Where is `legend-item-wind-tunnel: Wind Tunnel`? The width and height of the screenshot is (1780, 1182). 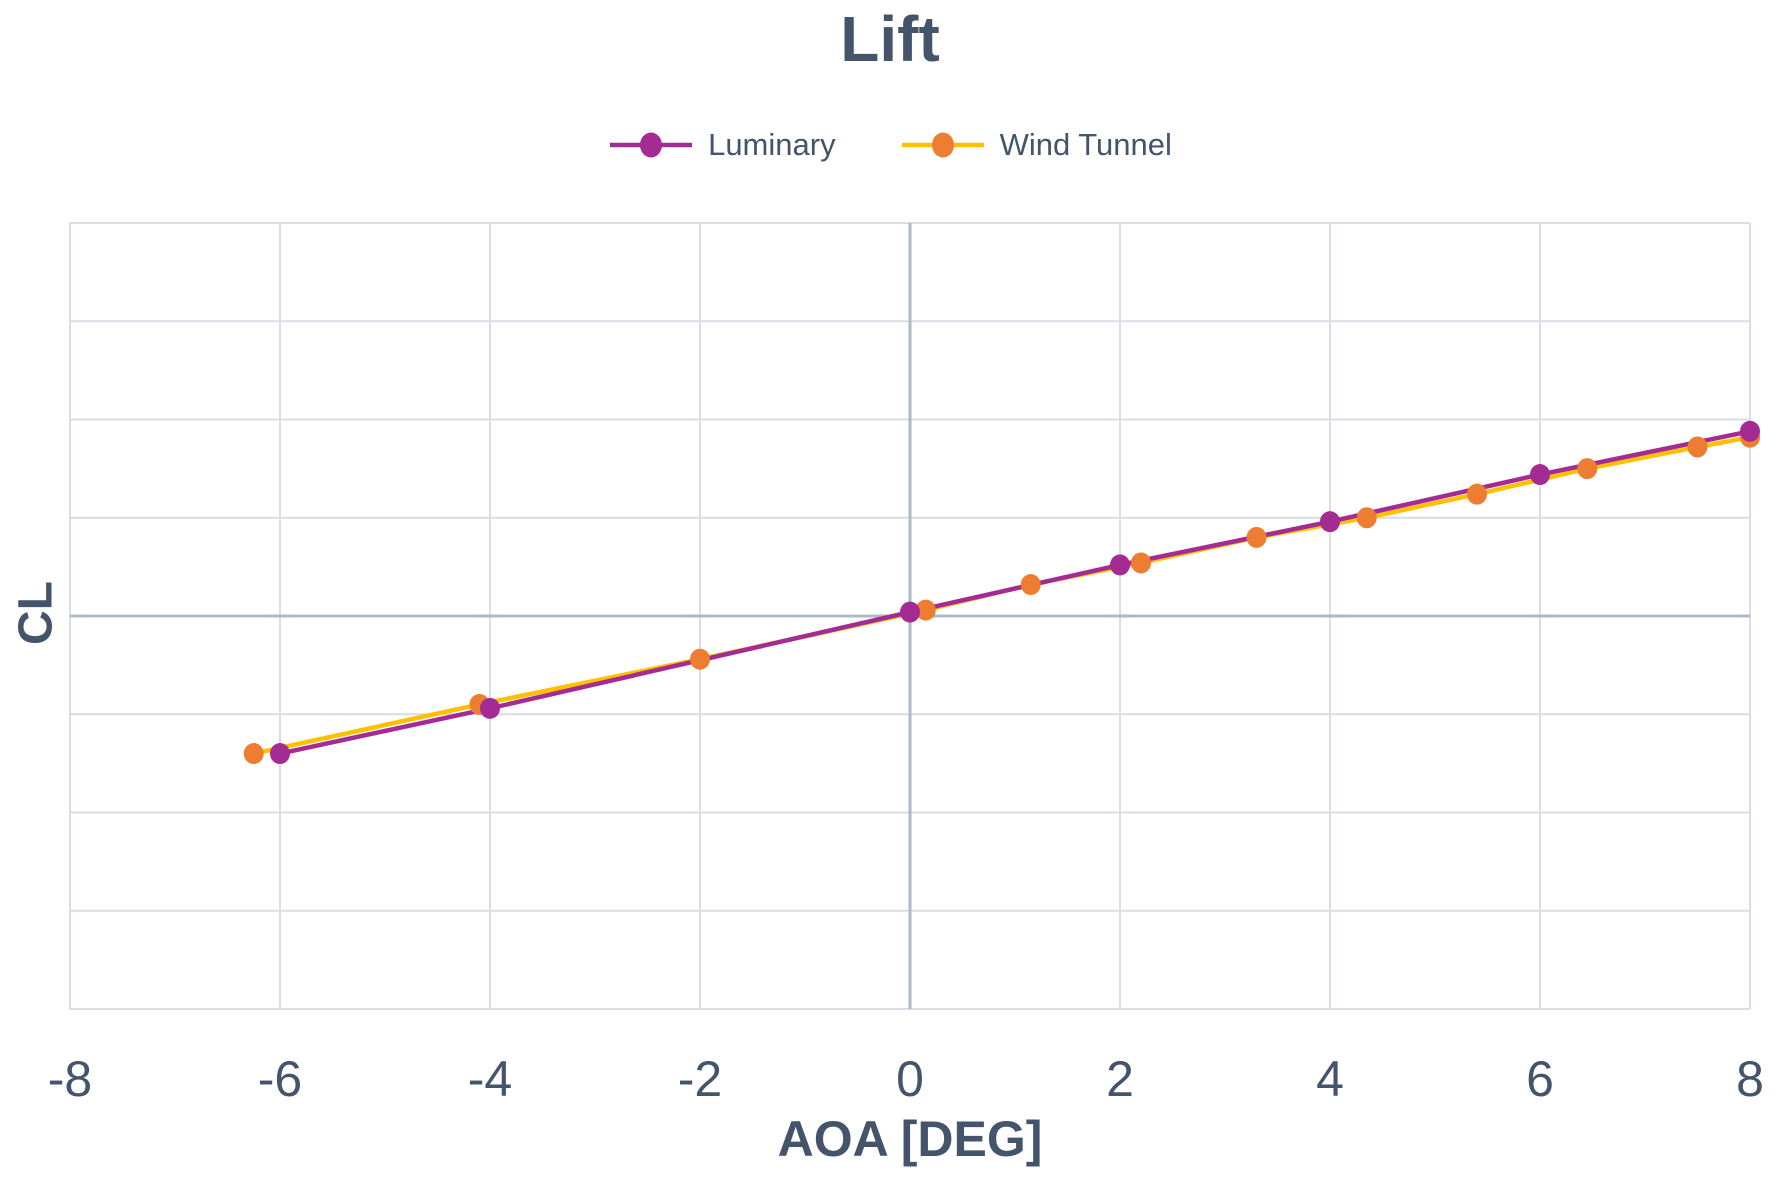 legend-item-wind-tunnel: Wind Tunnel is located at coordinates (1036, 145).